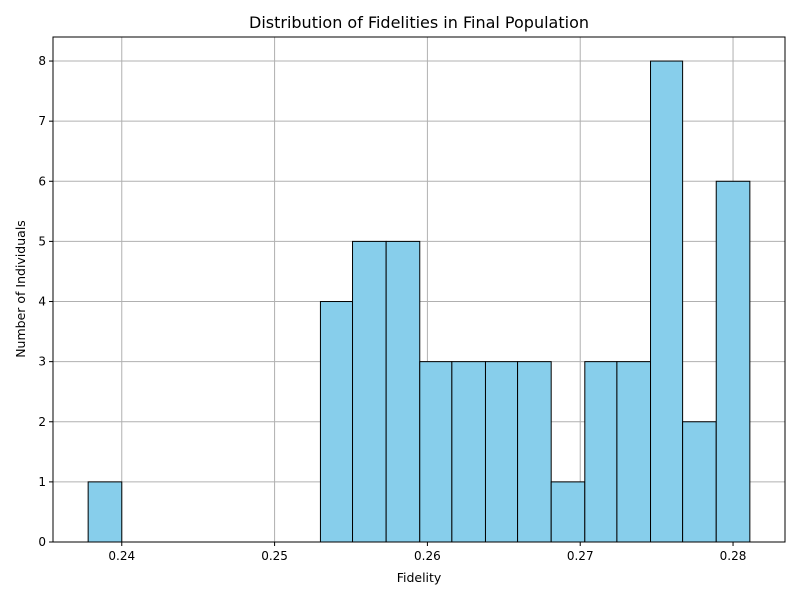 The width and height of the screenshot is (800, 600). What do you see at coordinates (42, 181) in the screenshot?
I see `y-tick-label-6: 6` at bounding box center [42, 181].